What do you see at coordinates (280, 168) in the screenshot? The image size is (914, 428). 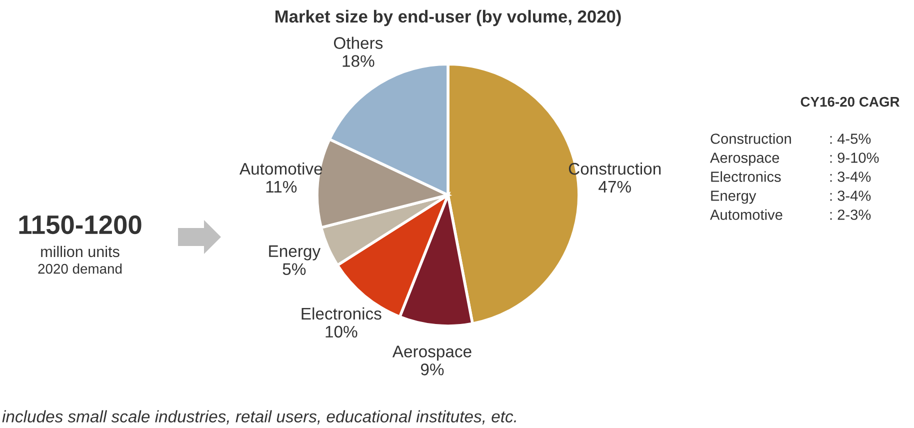 I see `slice-label: Automotive` at bounding box center [280, 168].